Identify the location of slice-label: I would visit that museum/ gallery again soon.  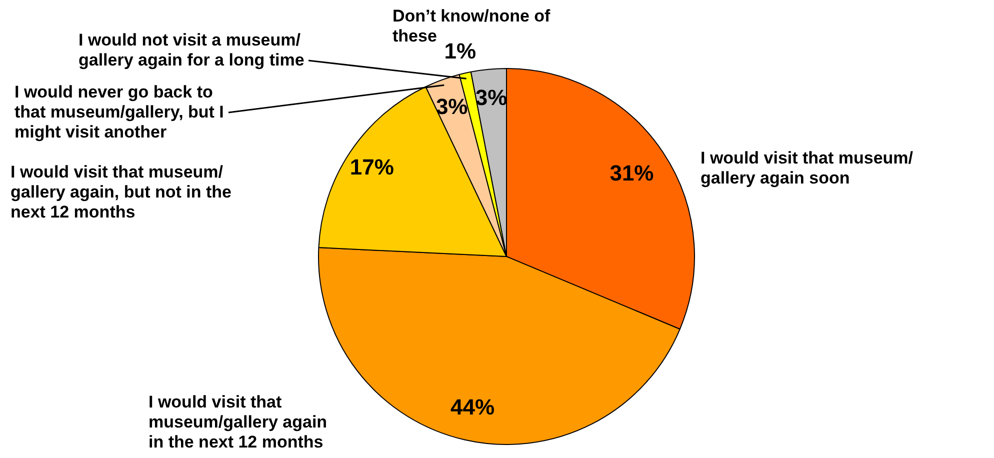
(807, 168).